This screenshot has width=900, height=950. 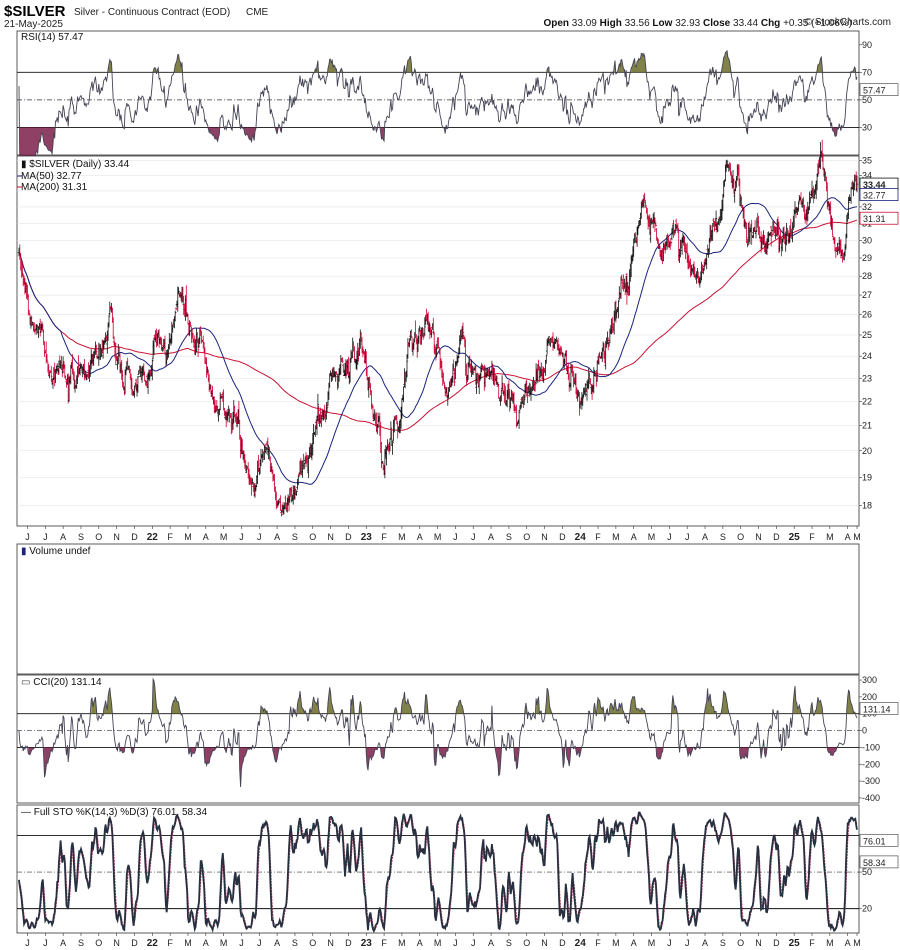 I want to click on ohlc-close-value: 33.44, so click(x=745, y=23).